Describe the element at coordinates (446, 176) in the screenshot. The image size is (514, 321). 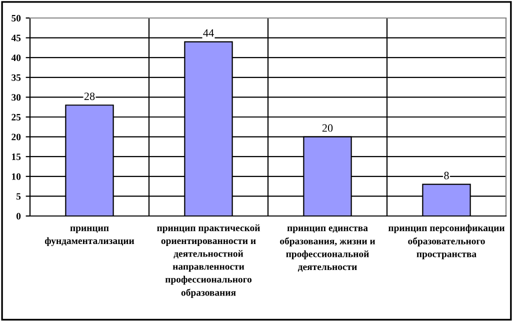
I see `data-label: 8` at that location.